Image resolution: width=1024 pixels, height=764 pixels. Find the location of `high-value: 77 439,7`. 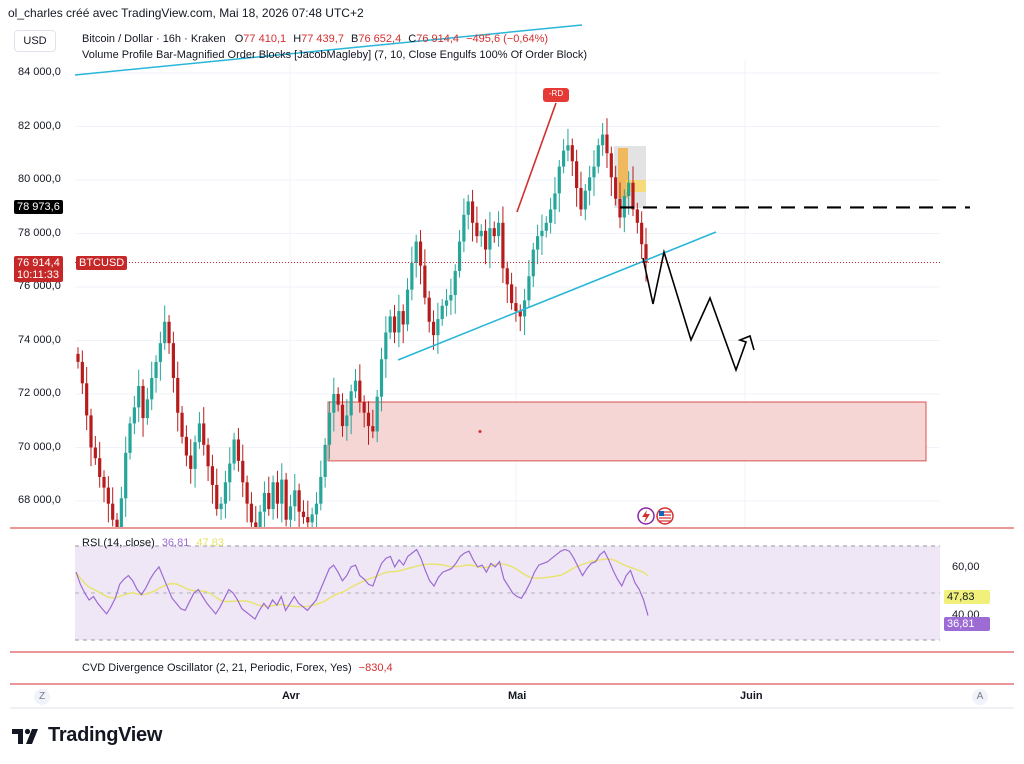

high-value: 77 439,7 is located at coordinates (322, 39).